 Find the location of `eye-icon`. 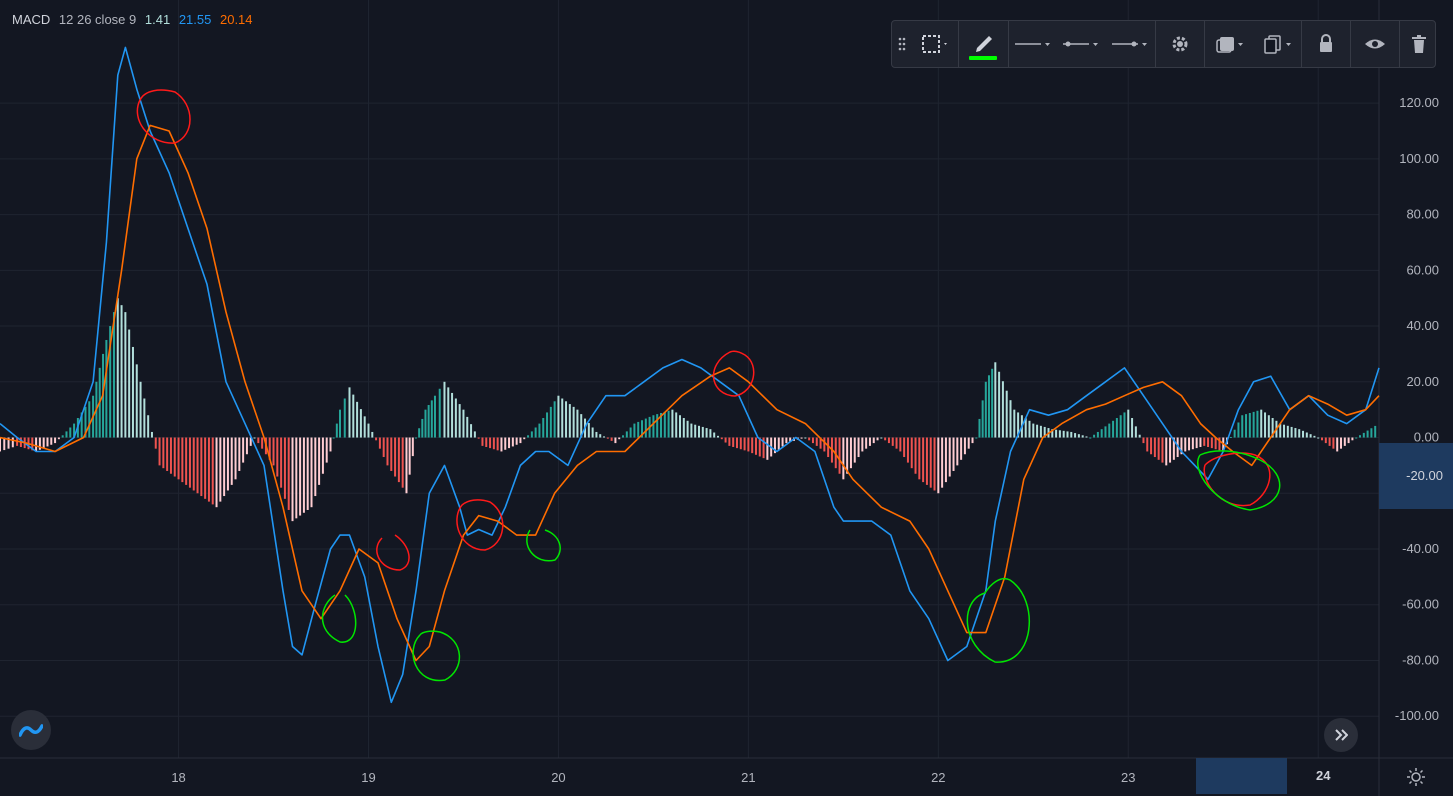

eye-icon is located at coordinates (1375, 44).